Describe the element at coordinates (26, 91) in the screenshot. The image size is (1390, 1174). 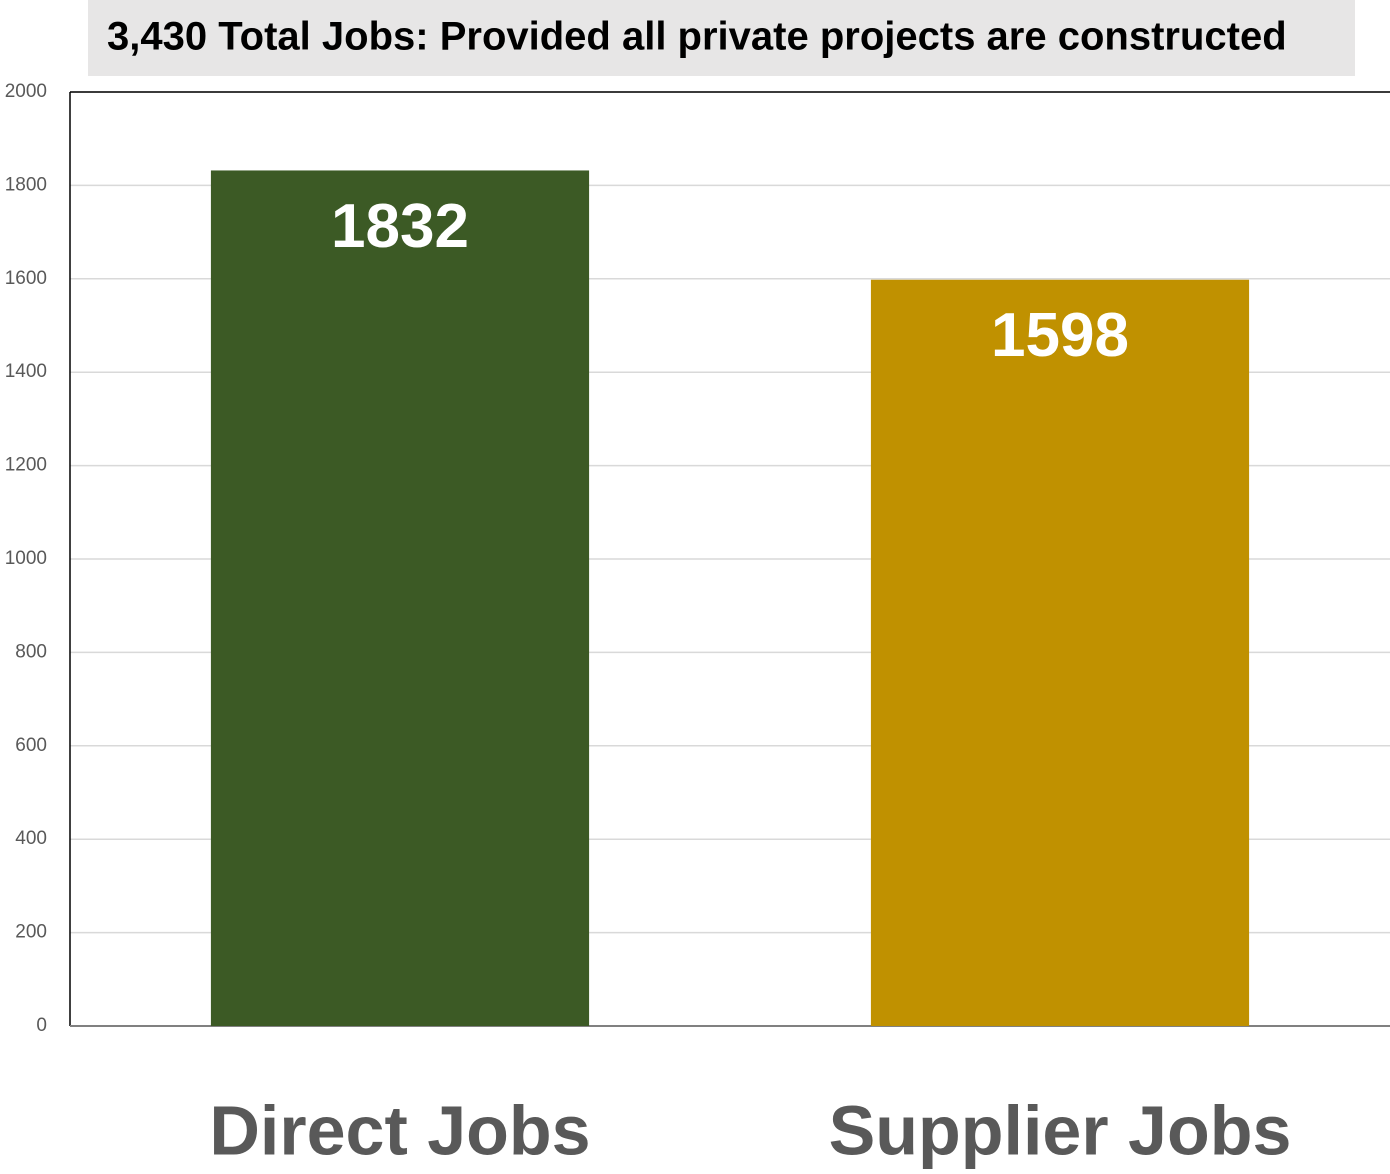
I see `y-tick-label: 2000` at that location.